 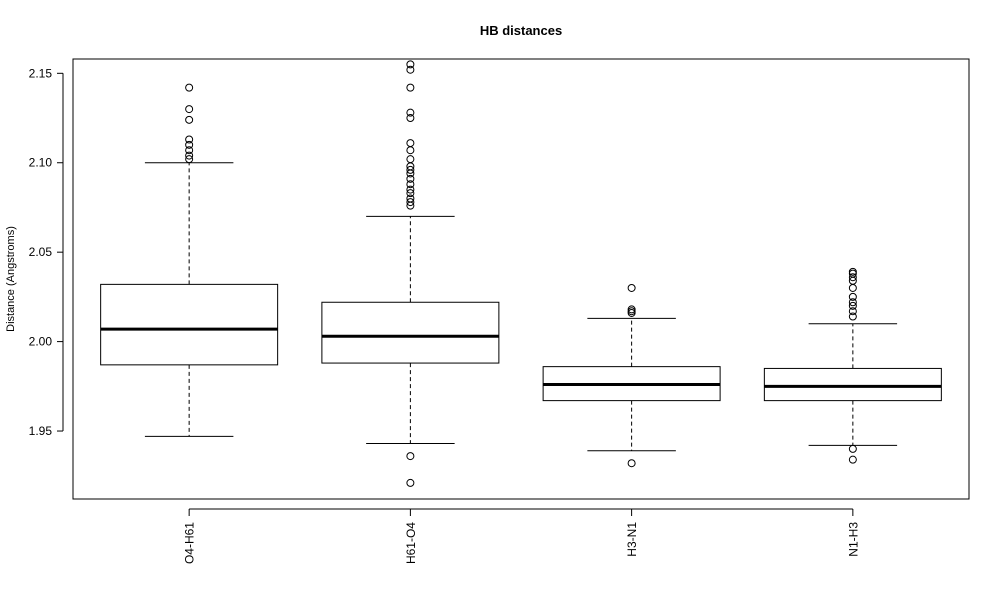 I want to click on box-o4-h61, so click(x=189, y=260).